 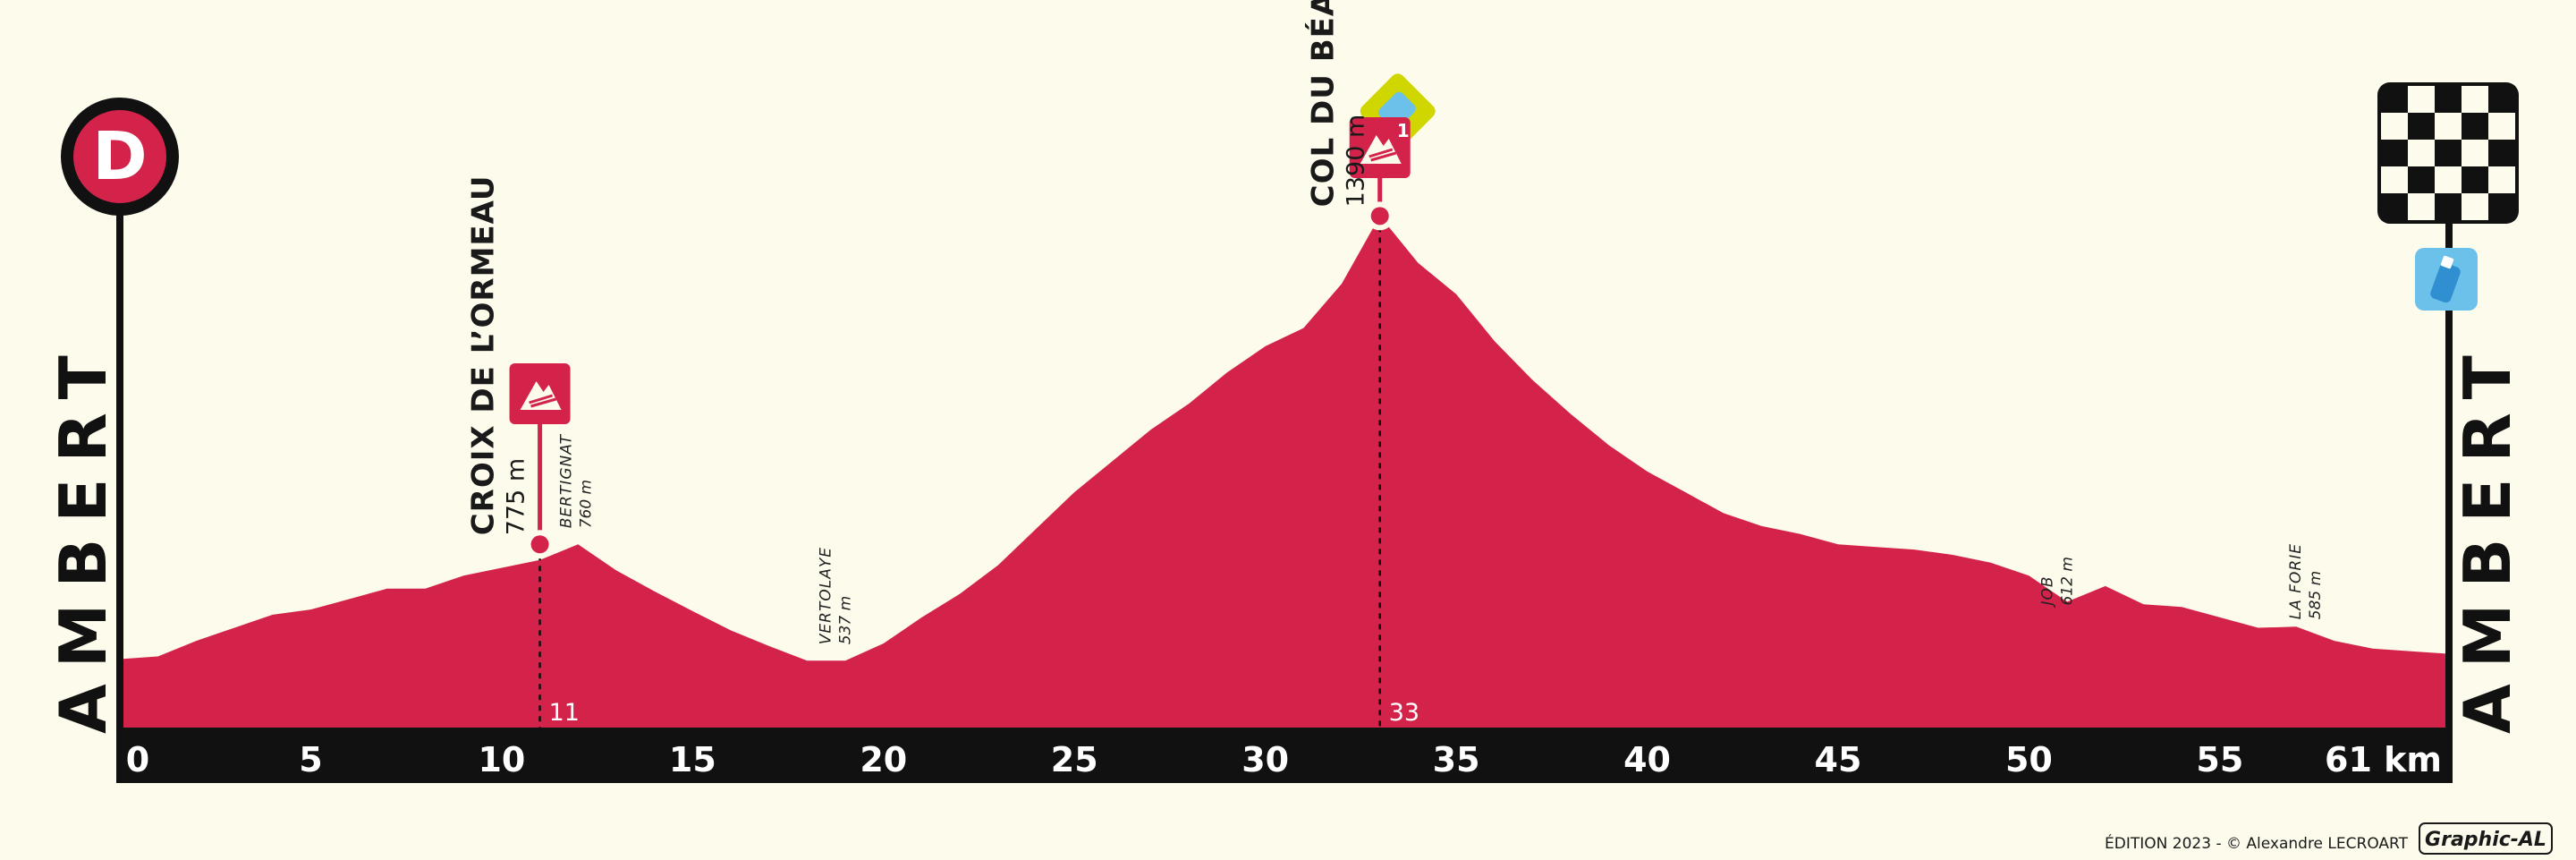 What do you see at coordinates (1074, 759) in the screenshot?
I see `x-tick-label: 25` at bounding box center [1074, 759].